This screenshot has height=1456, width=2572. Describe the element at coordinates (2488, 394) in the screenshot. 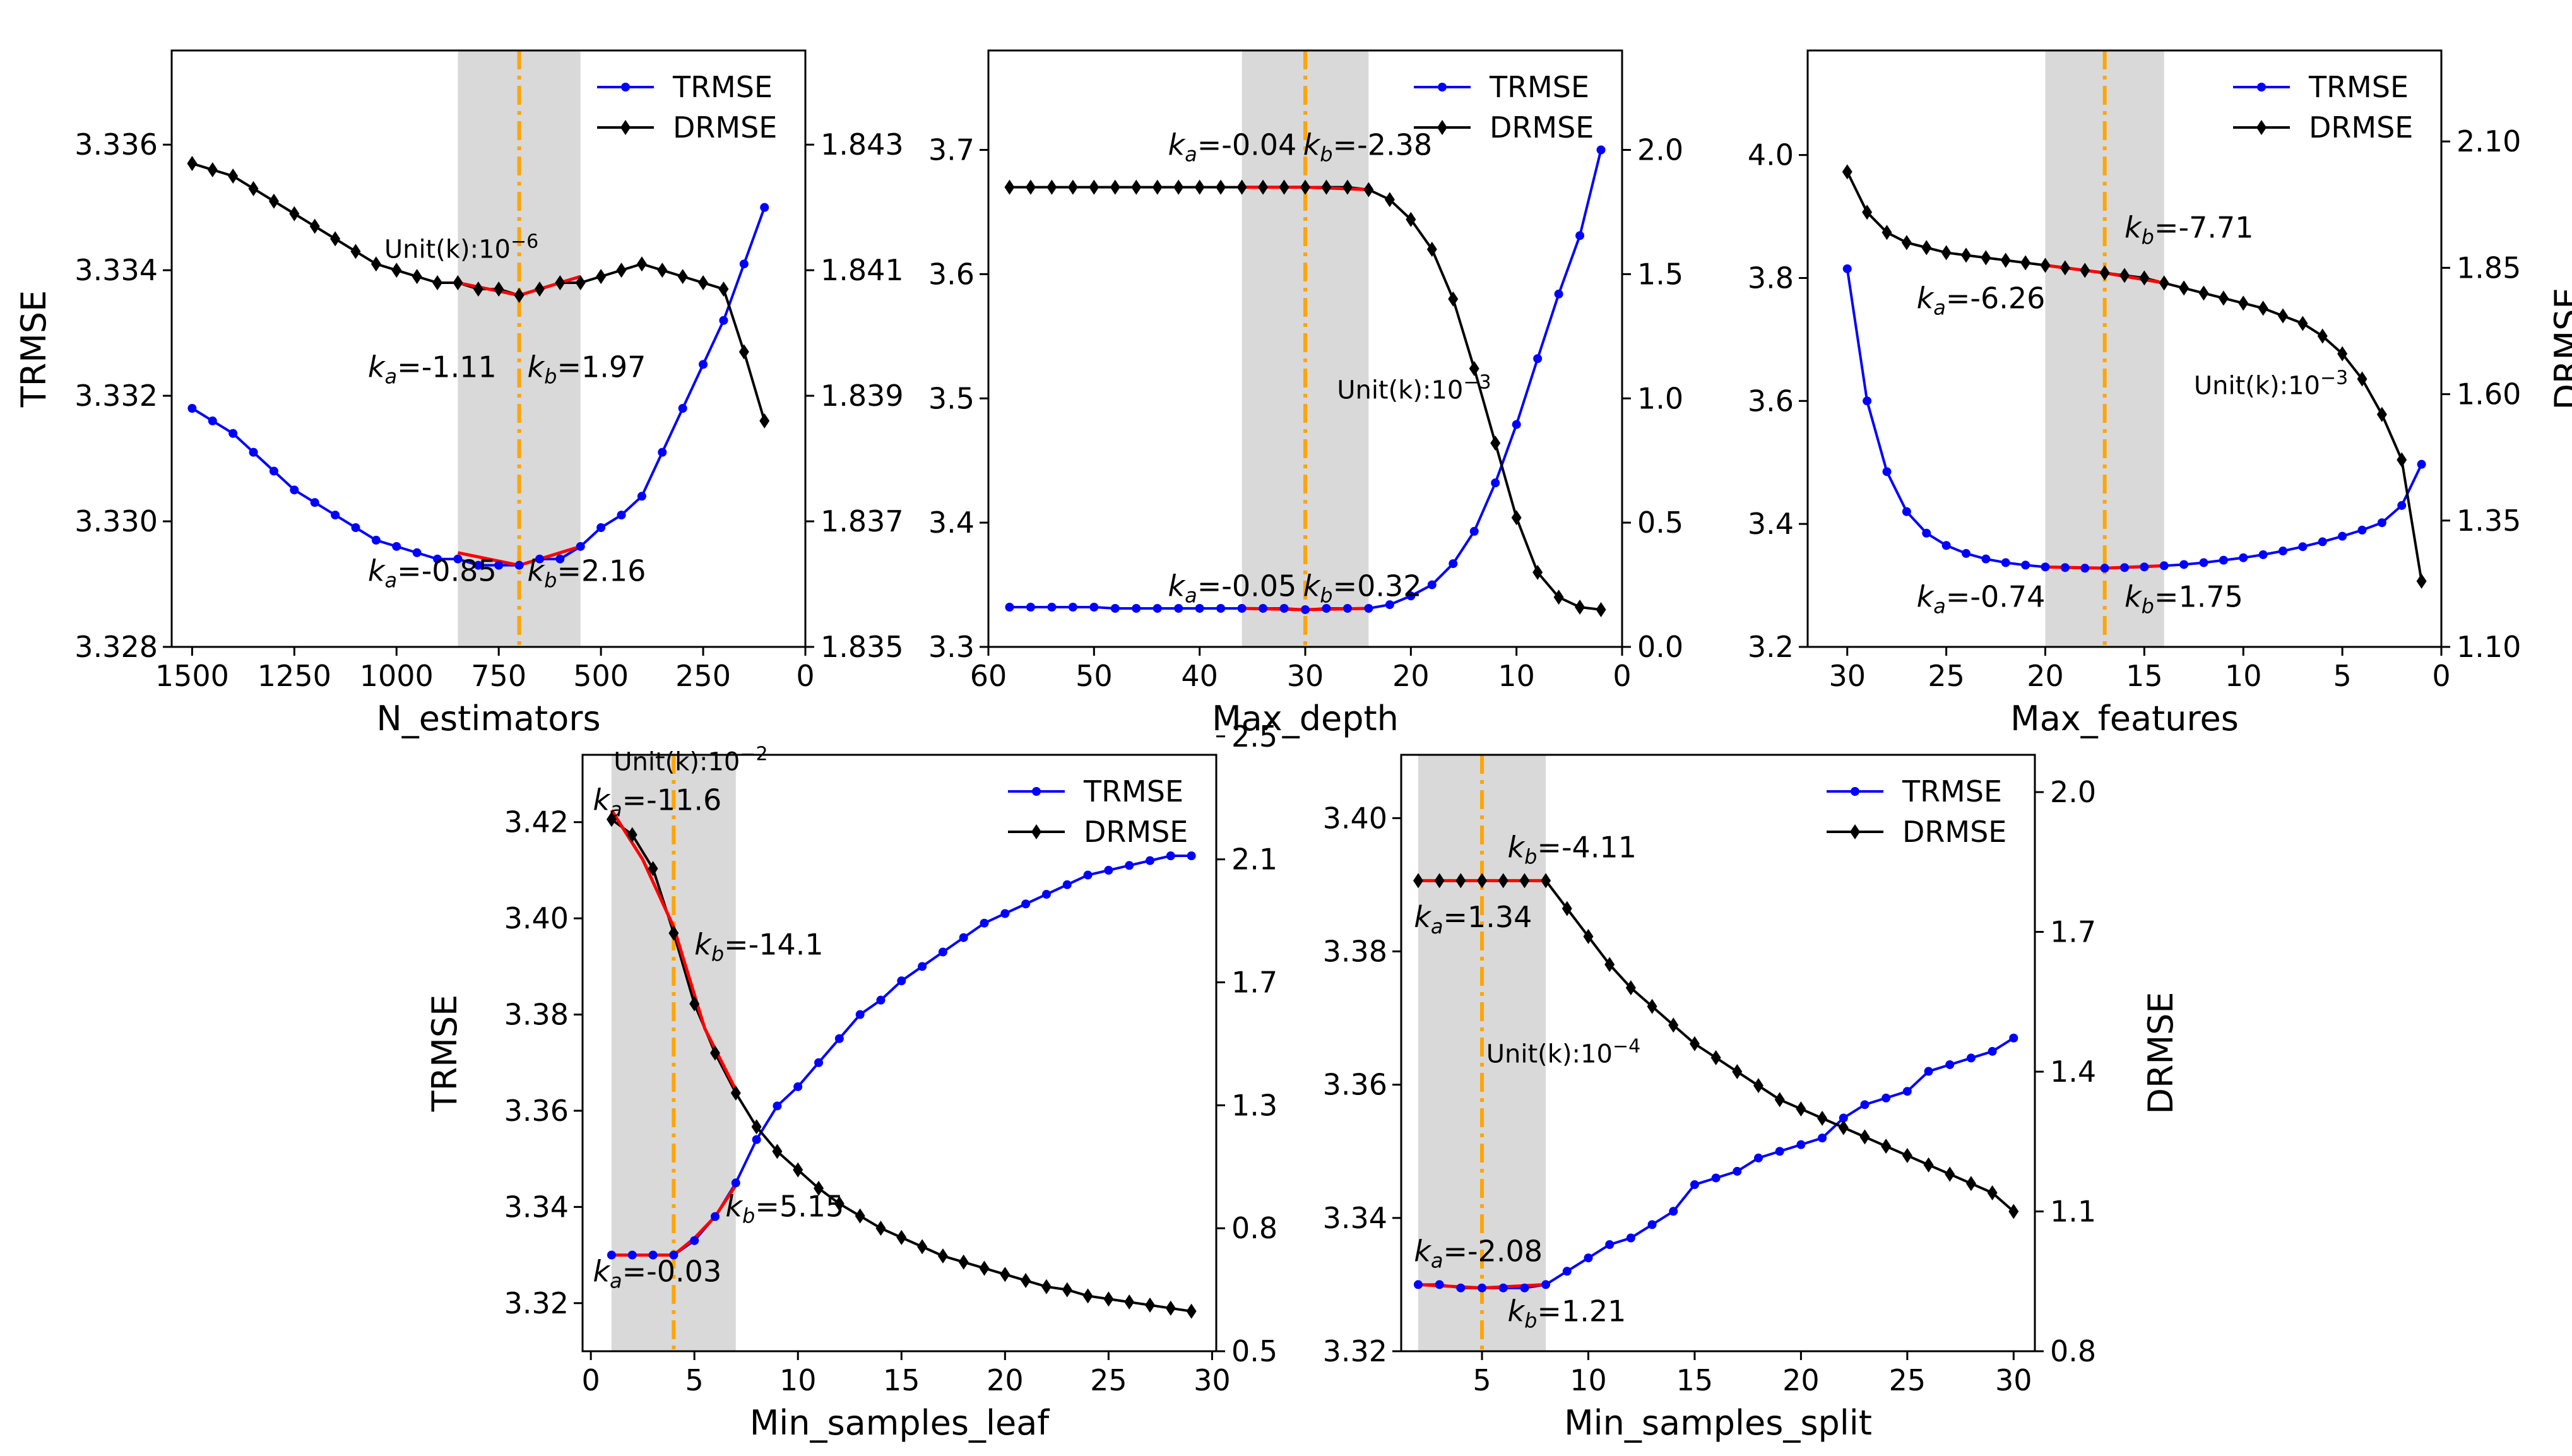

I see `y-right-tick-label: 1.60` at that location.